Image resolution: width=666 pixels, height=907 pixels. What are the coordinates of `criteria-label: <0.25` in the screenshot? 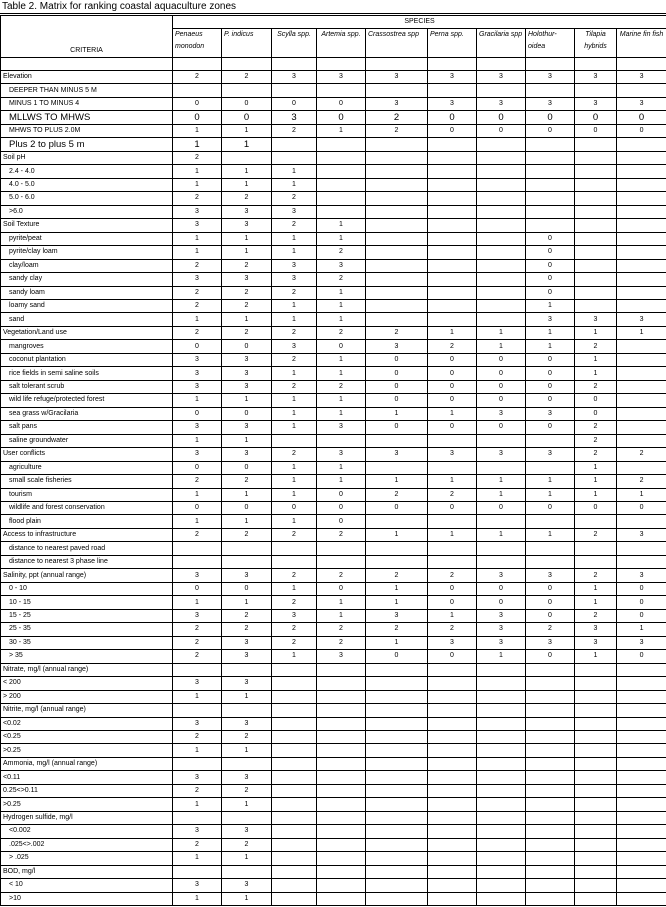 It's located at (86, 737).